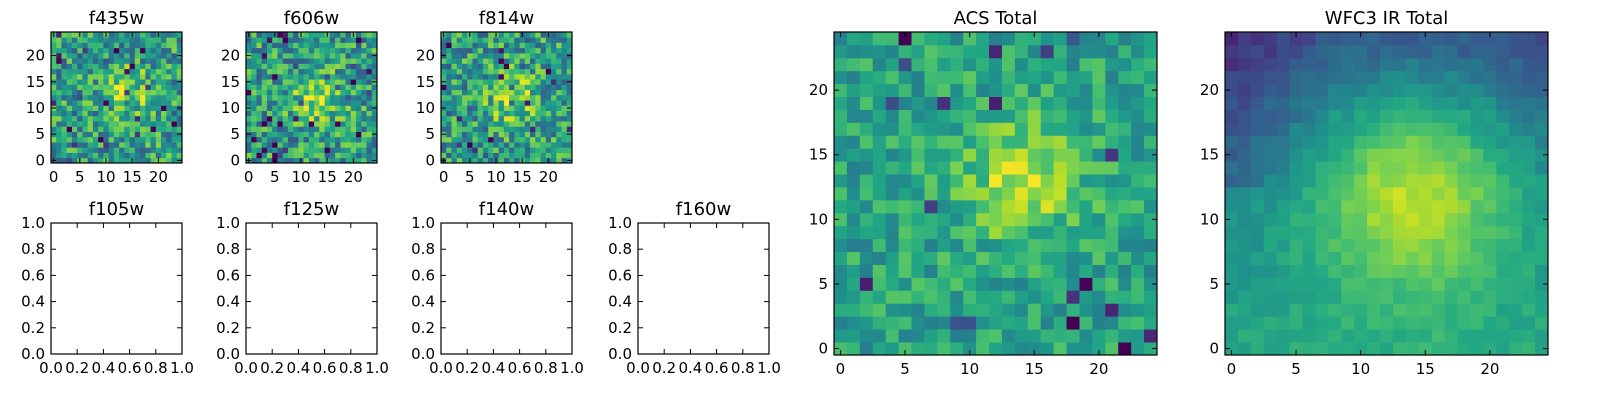 This screenshot has width=1600, height=400. What do you see at coordinates (249, 177) in the screenshot?
I see `x-tick-label: 0` at bounding box center [249, 177].